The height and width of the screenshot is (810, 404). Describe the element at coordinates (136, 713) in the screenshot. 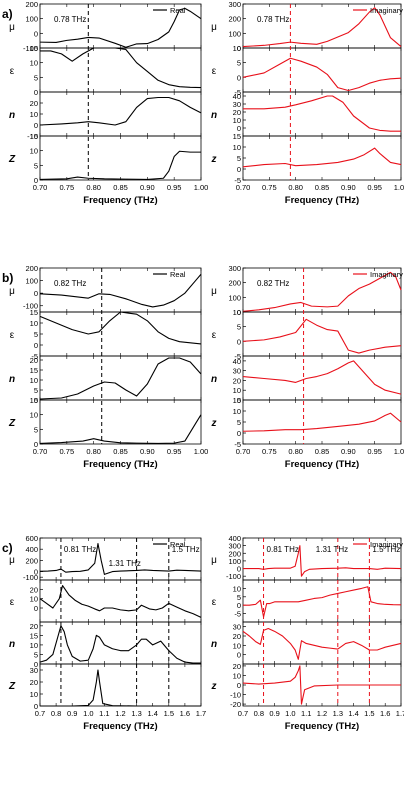

I see `x-tick-label: 1.3` at that location.